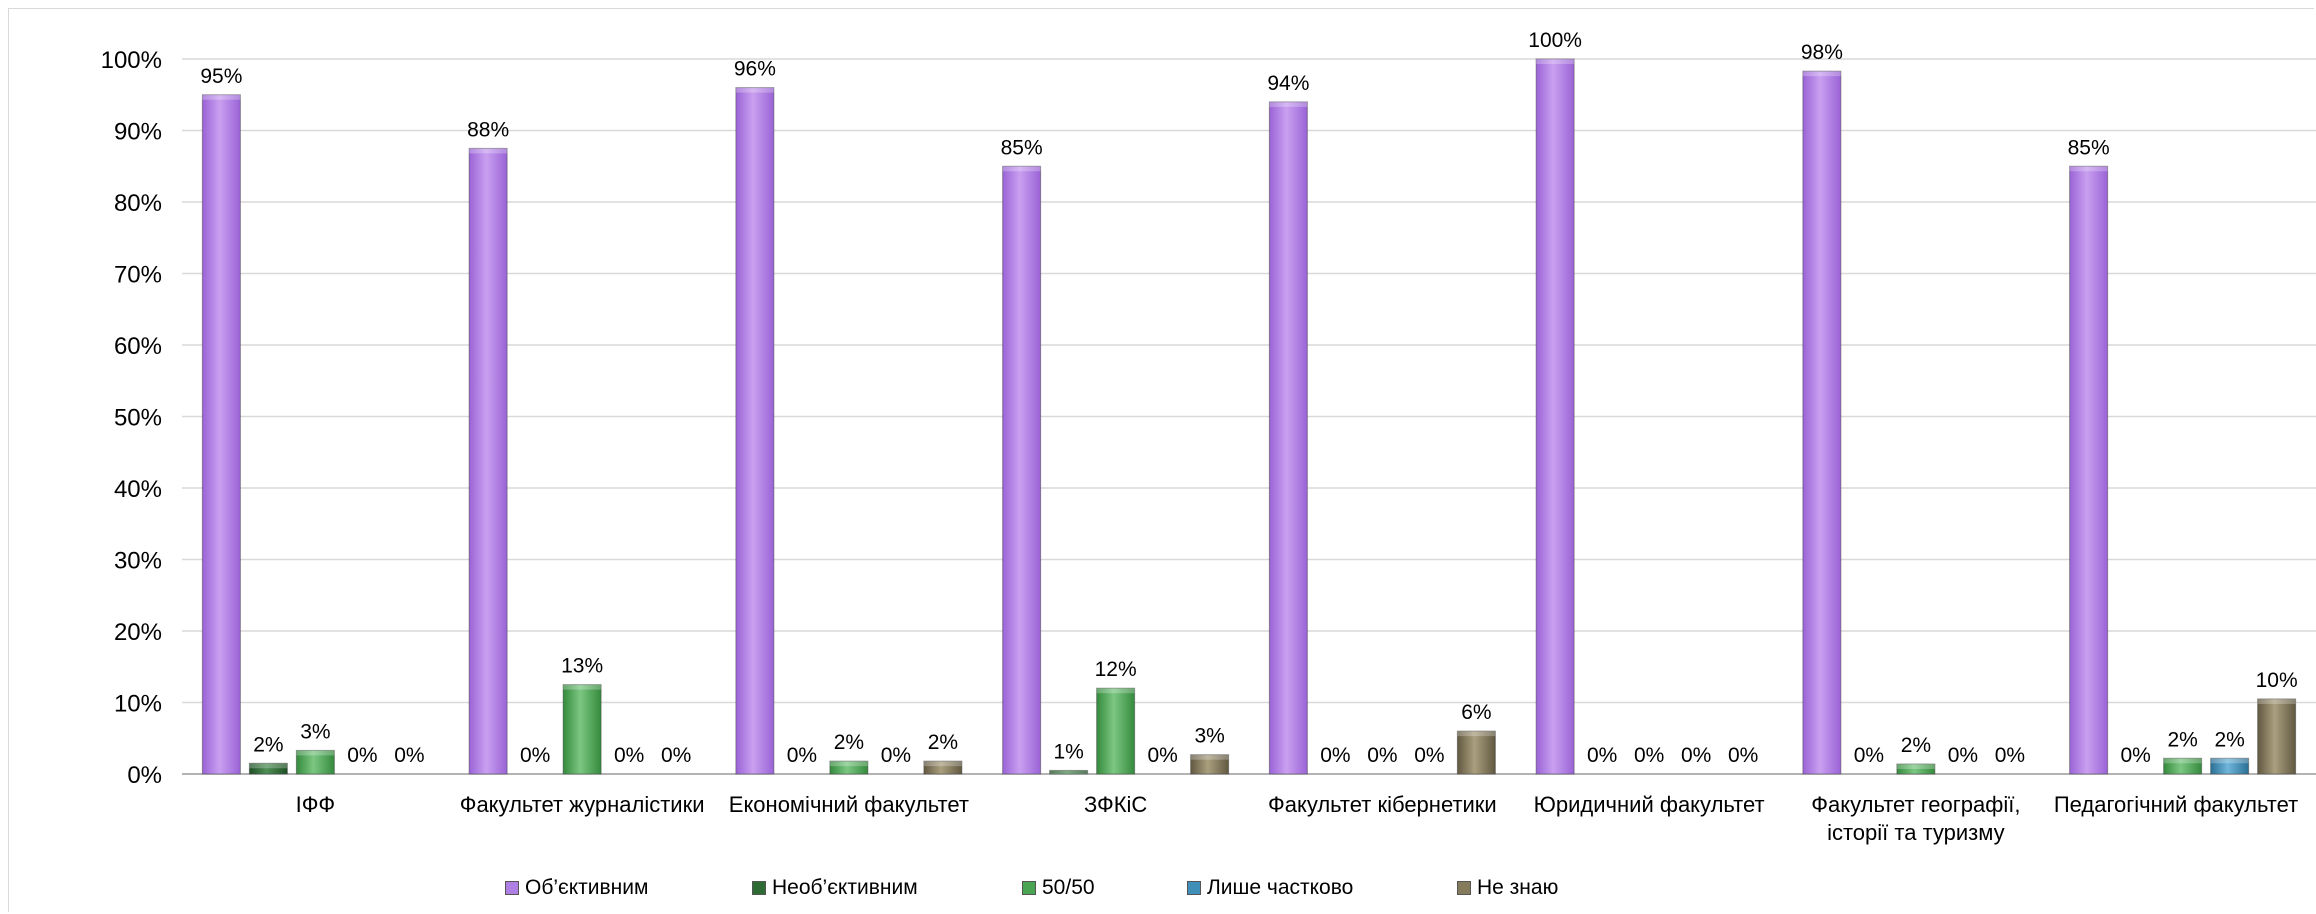 The height and width of the screenshot is (914, 2316). Describe the element at coordinates (138, 489) in the screenshot. I see `y-tick-label: 40%` at that location.